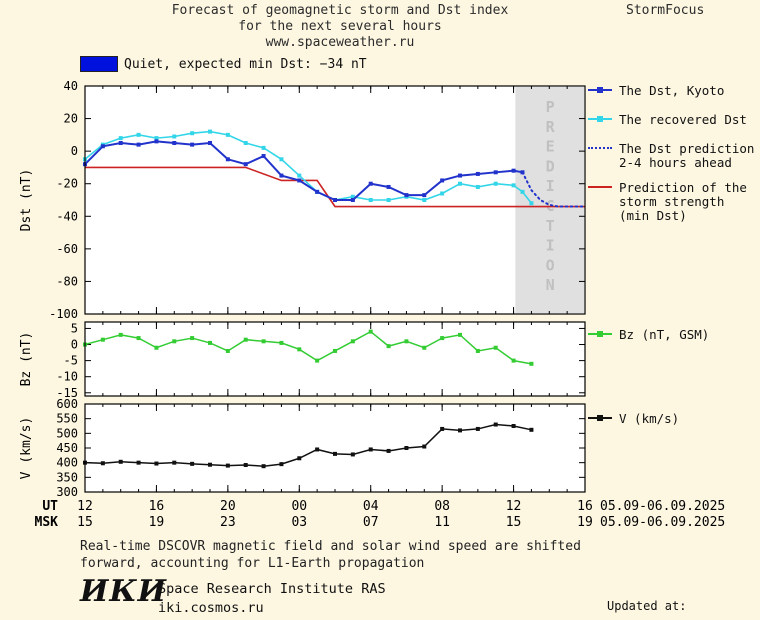  What do you see at coordinates (672, 90) in the screenshot?
I see `legend-dst-kyoto-label: The Dst, Kyoto` at bounding box center [672, 90].